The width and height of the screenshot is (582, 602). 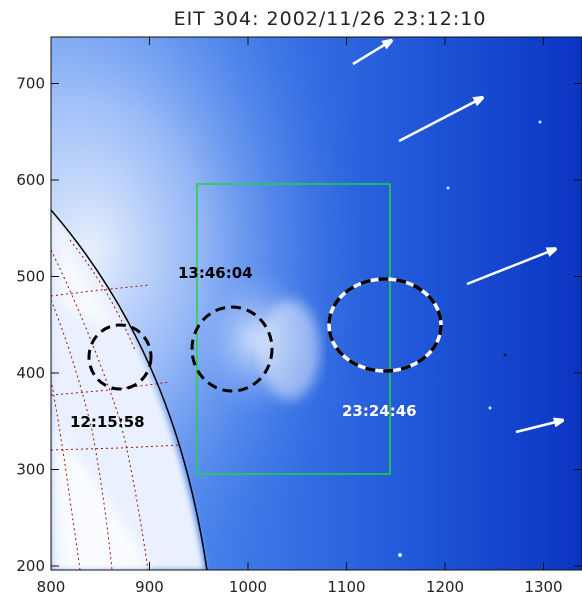 What do you see at coordinates (30, 277) in the screenshot?
I see `y-tick-label: 500` at bounding box center [30, 277].